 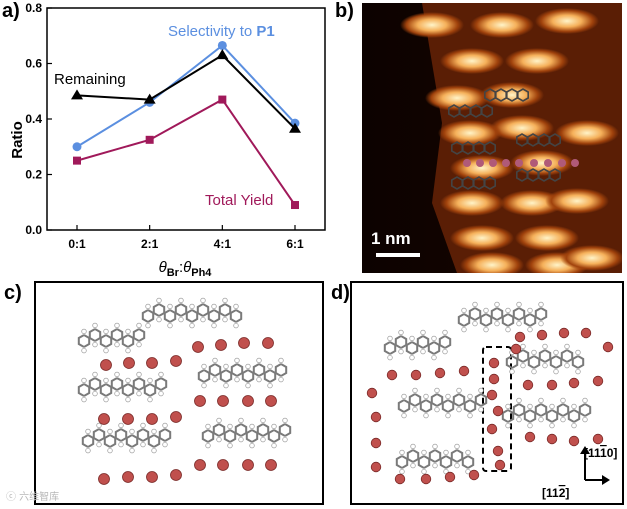 I want to click on x-tick-label: 4:1, so click(x=223, y=244).